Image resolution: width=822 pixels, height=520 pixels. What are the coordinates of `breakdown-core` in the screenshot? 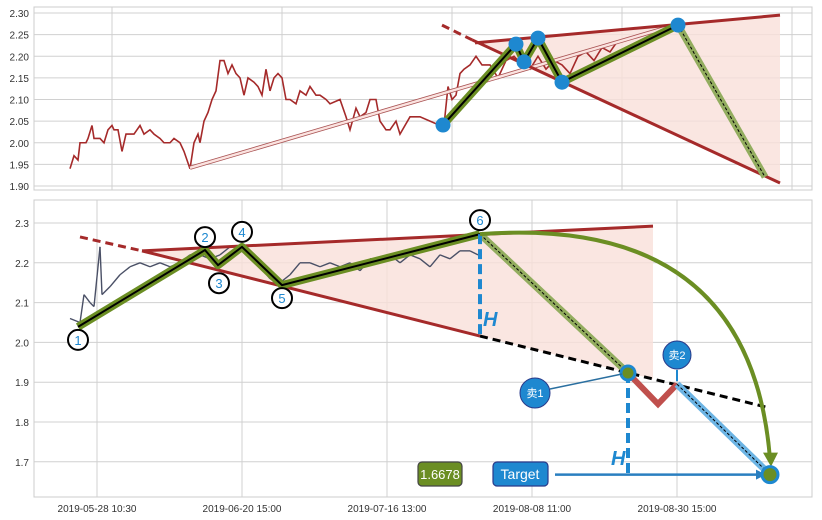 It's located at (554, 303).